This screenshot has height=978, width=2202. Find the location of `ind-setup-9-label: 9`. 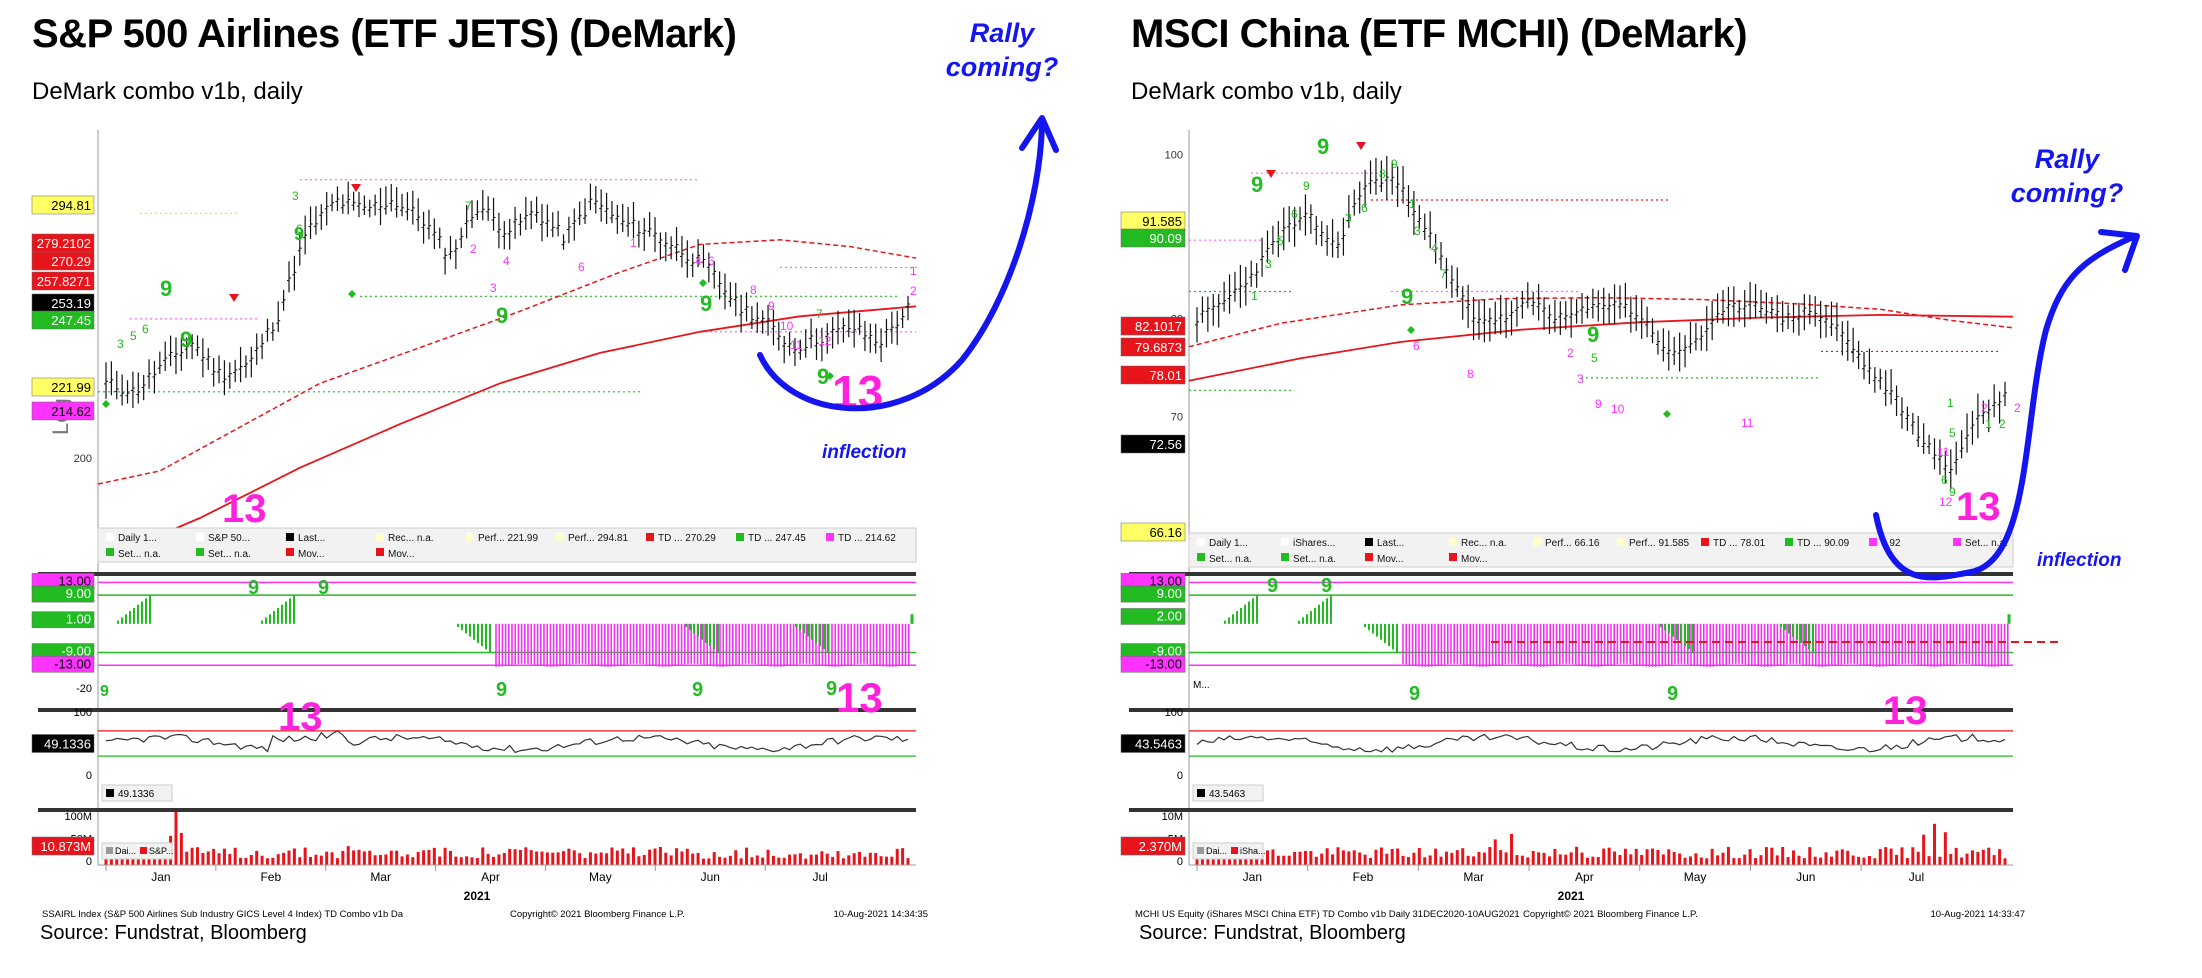

ind-setup-9-label: 9 is located at coordinates (831, 689).